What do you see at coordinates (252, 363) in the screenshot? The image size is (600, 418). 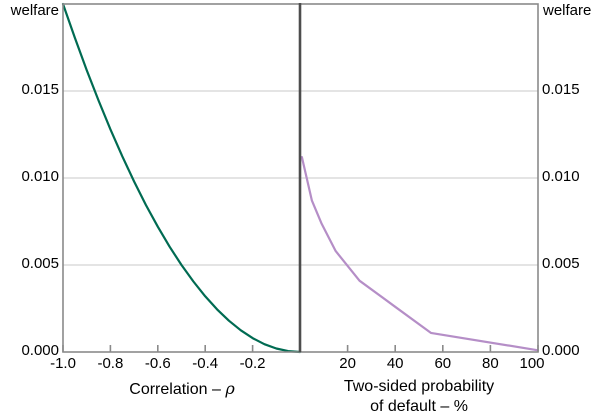 I see `x-tick-label-left: -0.2` at bounding box center [252, 363].